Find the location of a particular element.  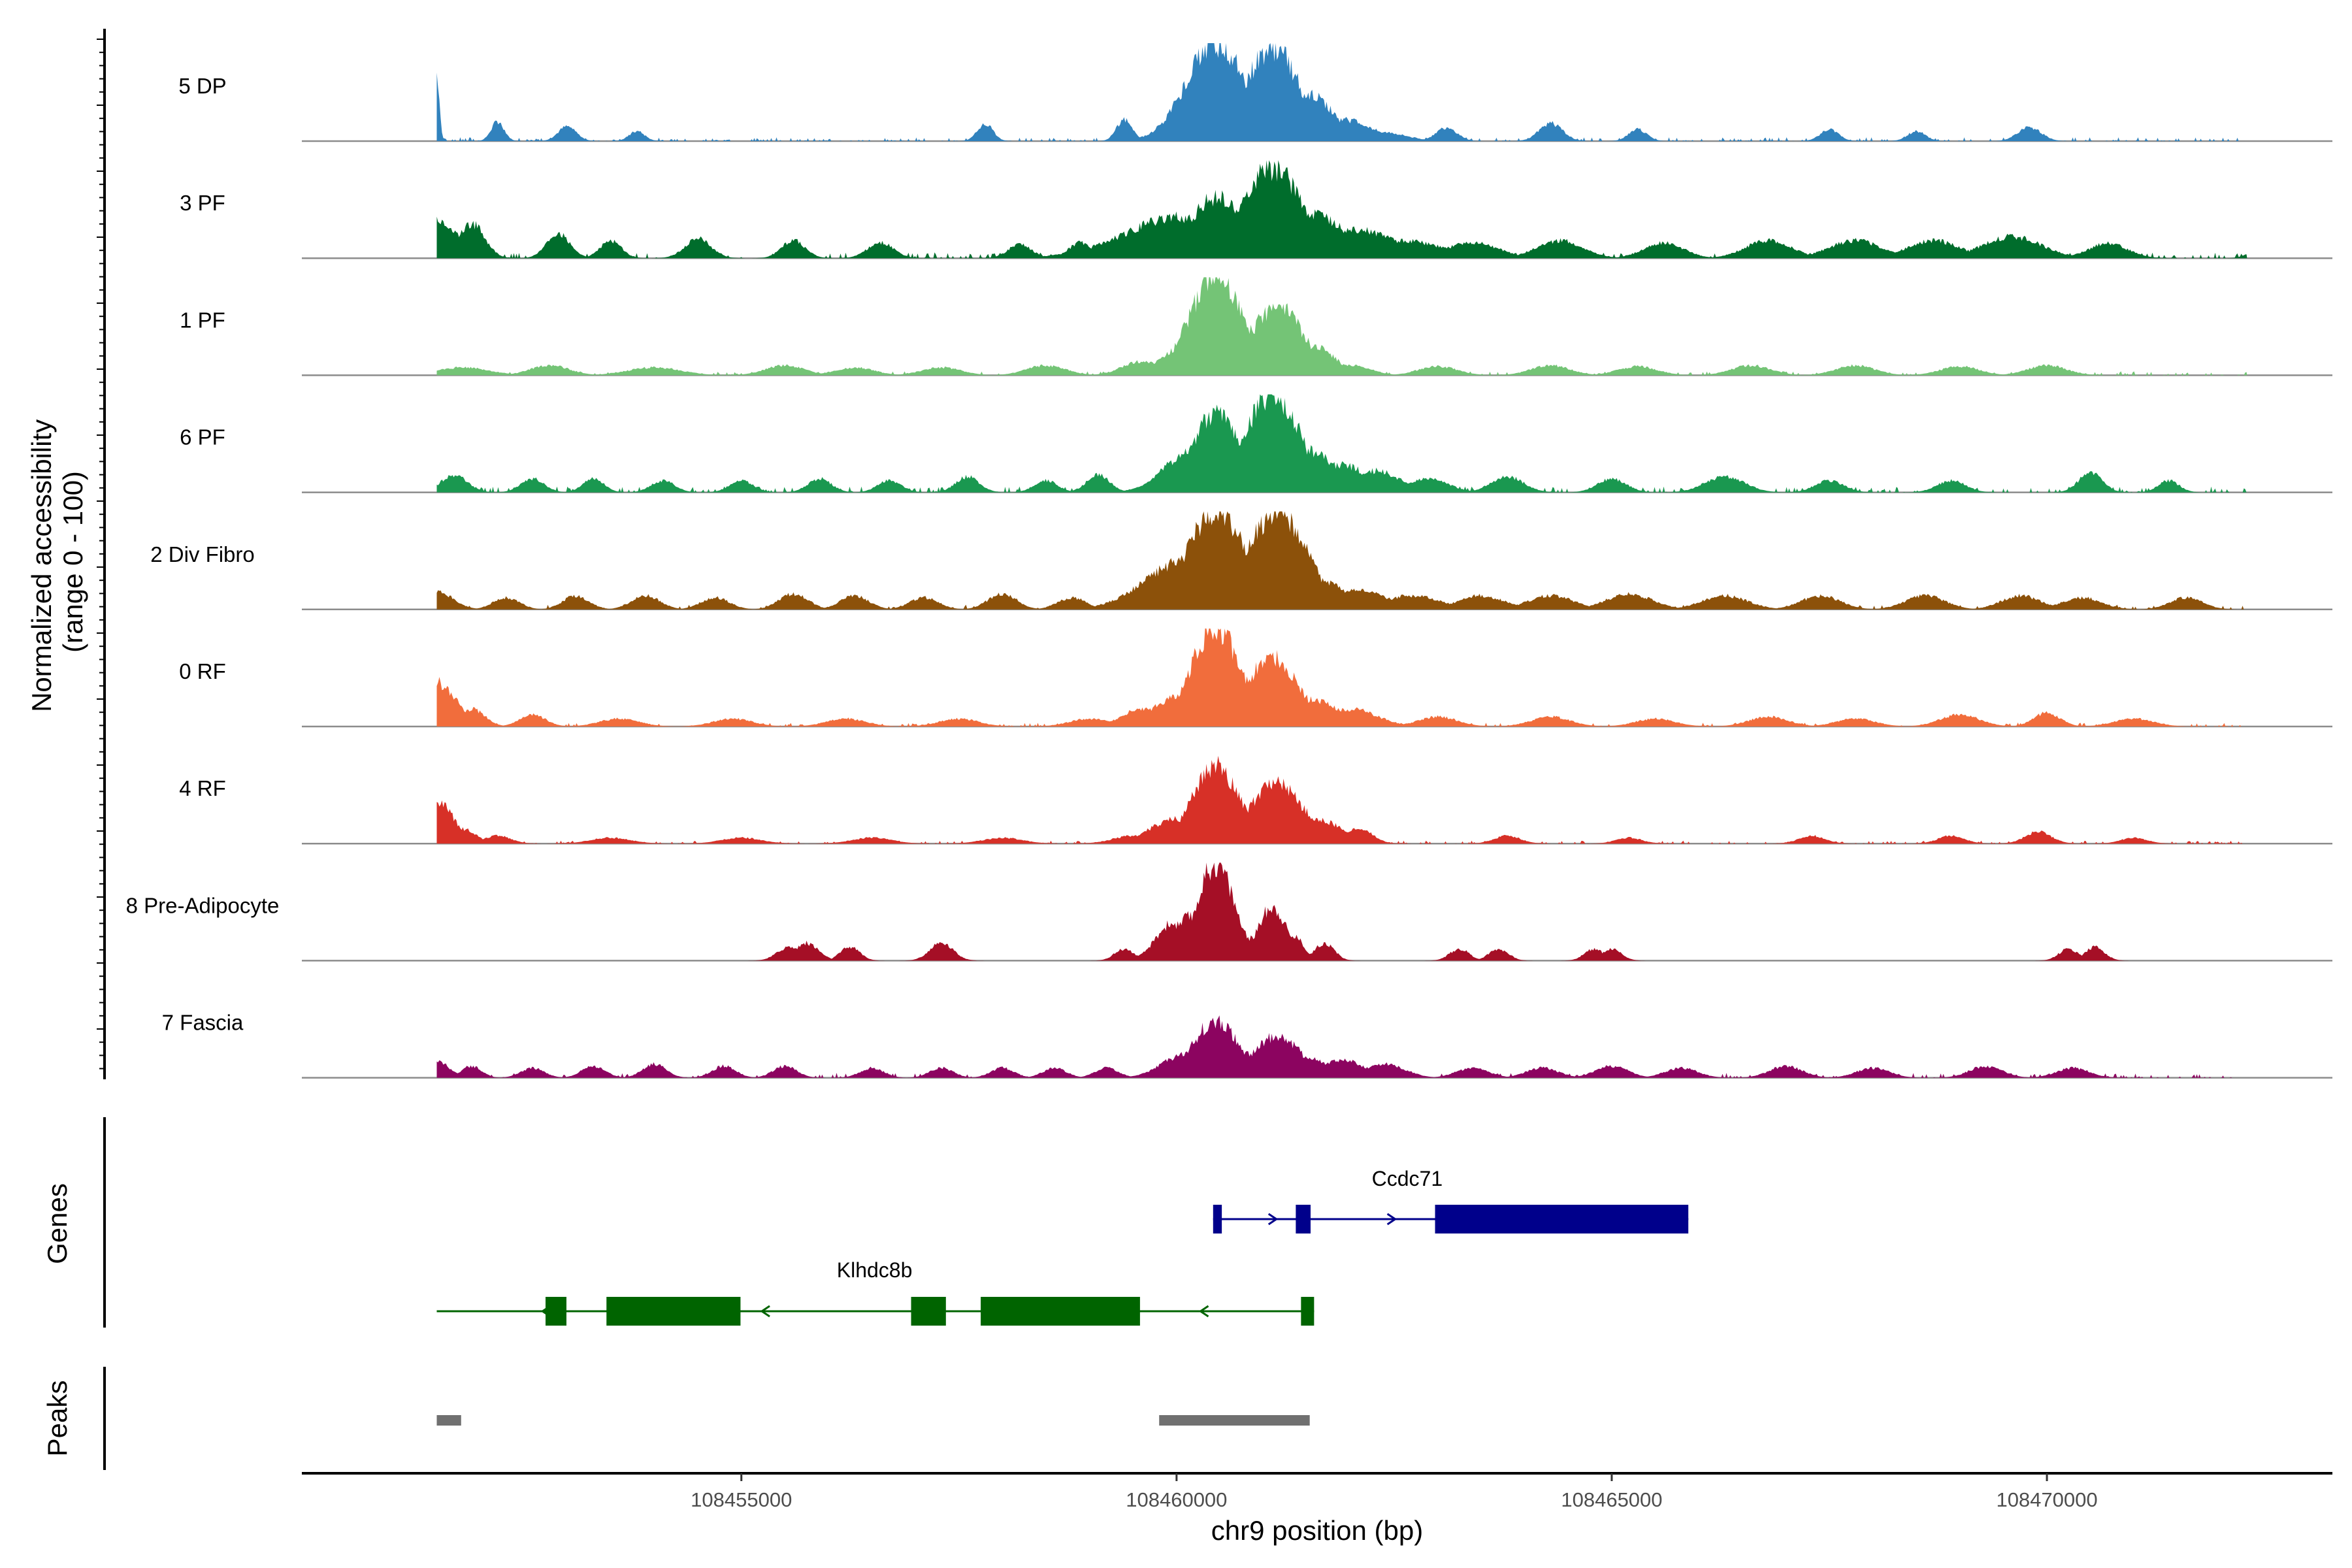

track-7-fascia: 7 Fascia is located at coordinates (1247, 1045).